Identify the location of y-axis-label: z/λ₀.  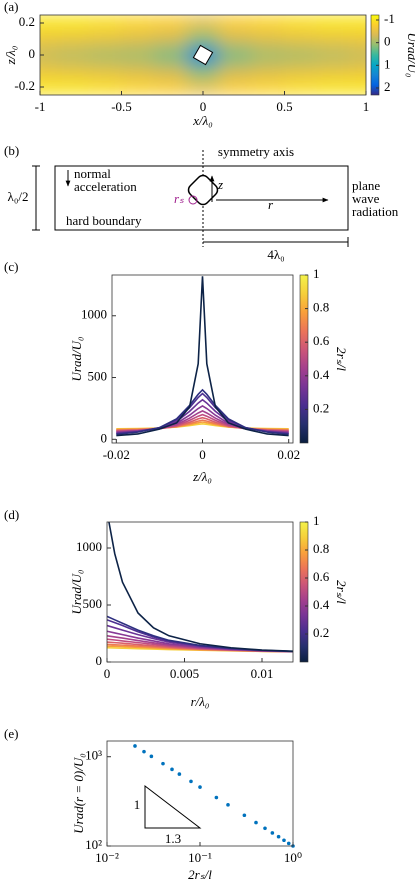
(10, 56).